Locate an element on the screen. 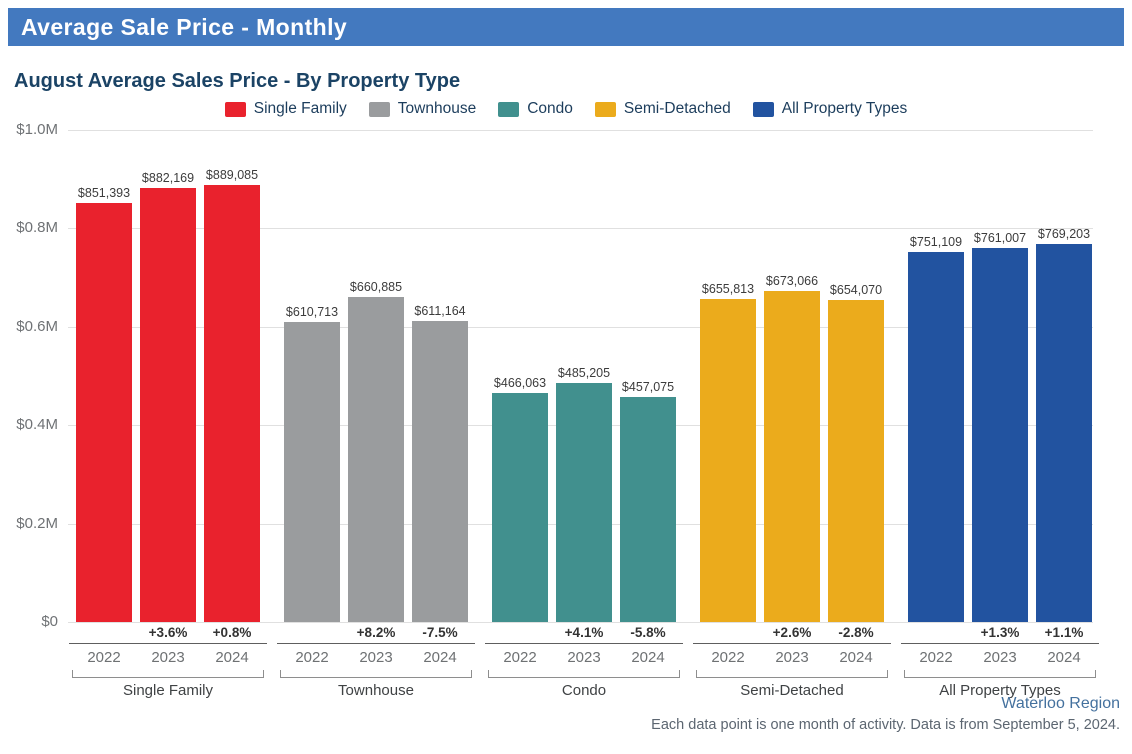 This screenshot has width=1132, height=754. axis-group-townhouse: +8.2% -7.5% 2022 2023 2024 Townhouse is located at coordinates (376, 660).